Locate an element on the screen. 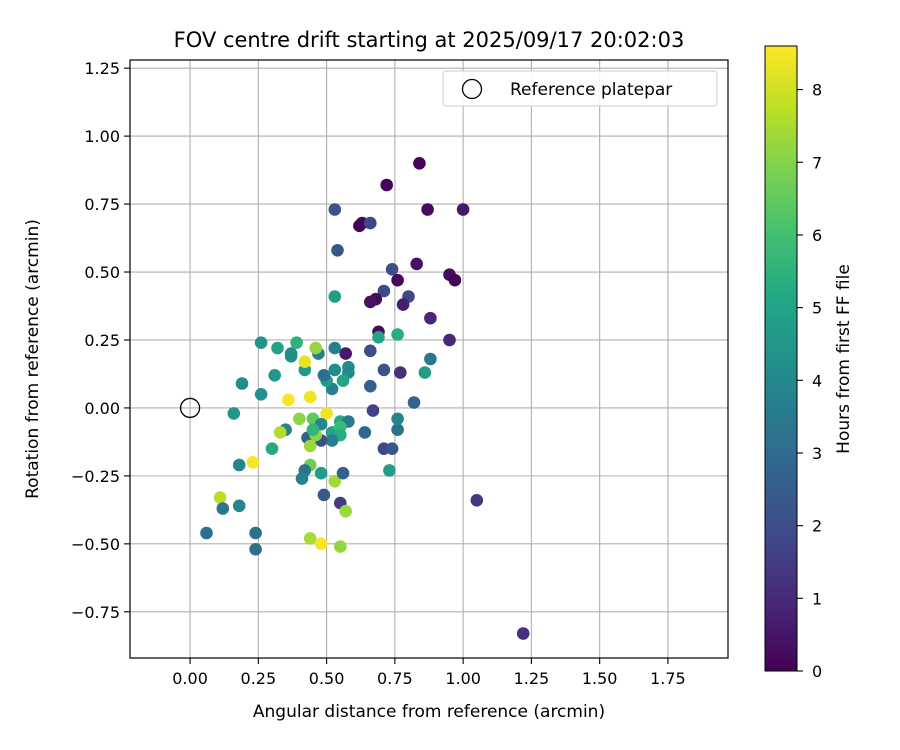  colorbar-title: Hours from first FF file is located at coordinates (844, 359).